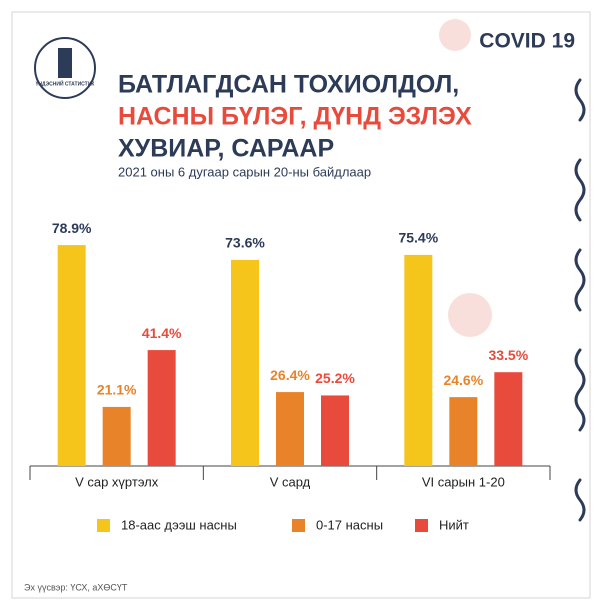 Image resolution: width=605 pixels, height=608 pixels. What do you see at coordinates (117, 390) in the screenshot?
I see `value-label: 21.1%` at bounding box center [117, 390].